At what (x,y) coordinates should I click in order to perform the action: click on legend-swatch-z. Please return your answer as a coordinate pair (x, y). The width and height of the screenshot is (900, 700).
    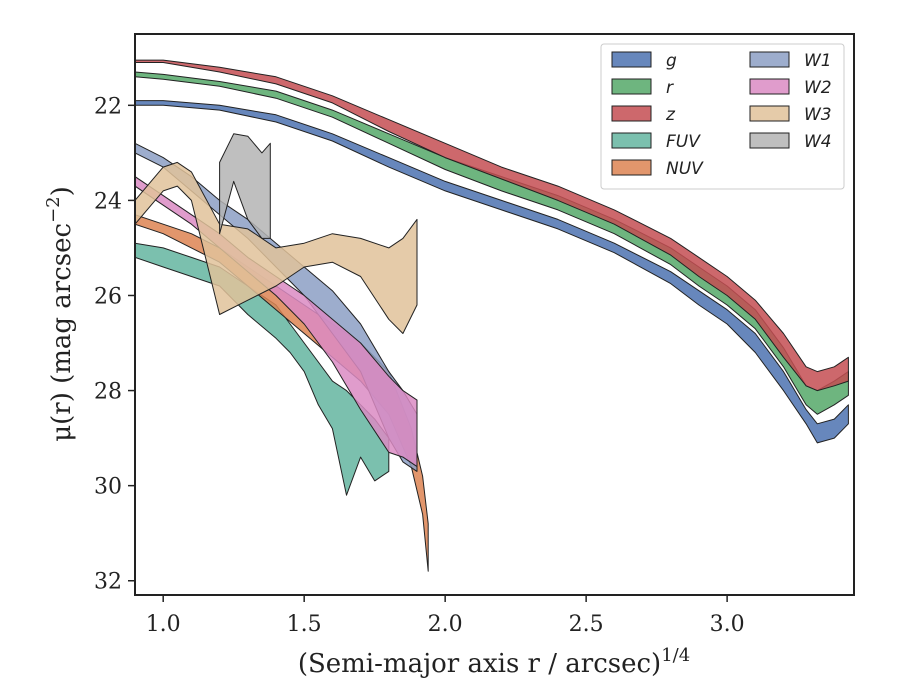
    Looking at the image, I should click on (631, 113).